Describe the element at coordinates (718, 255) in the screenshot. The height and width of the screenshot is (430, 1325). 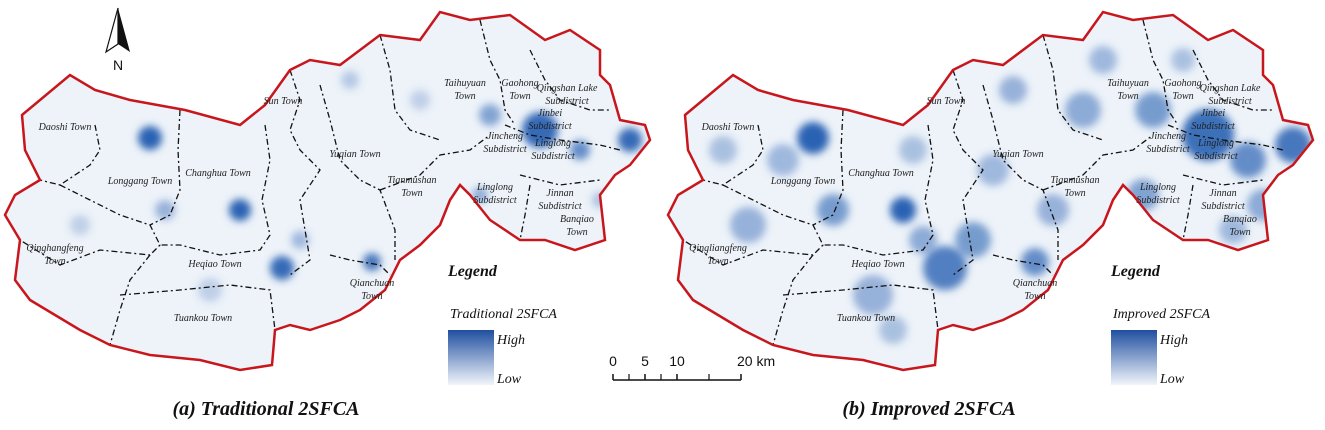
I see `town-label: Qingliangfeng Town` at that location.